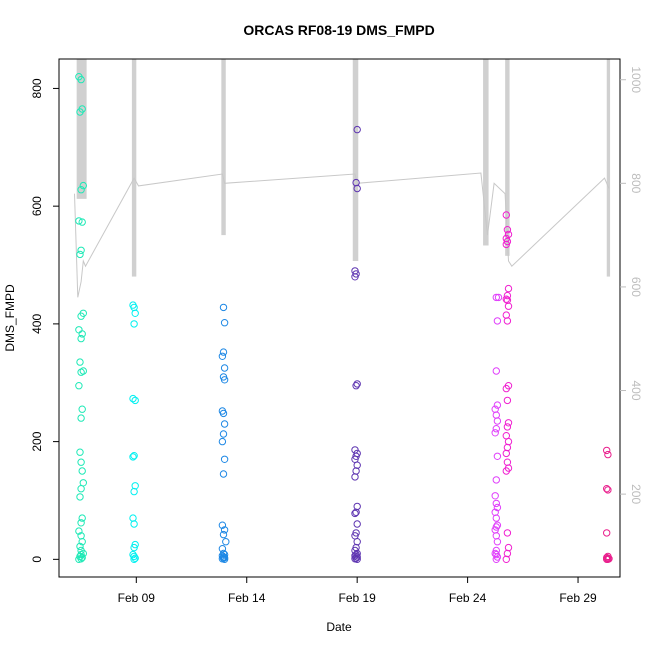  Describe the element at coordinates (37, 206) in the screenshot. I see `y-tick-label: 600` at that location.